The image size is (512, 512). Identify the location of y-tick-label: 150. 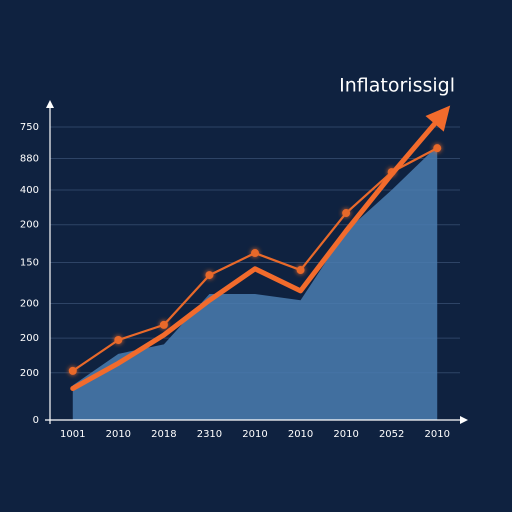
(29, 263).